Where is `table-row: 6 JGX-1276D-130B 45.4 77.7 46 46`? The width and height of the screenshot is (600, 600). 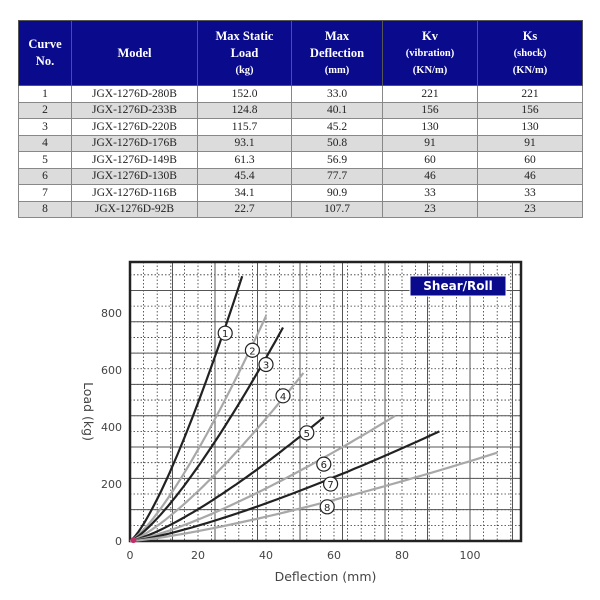 table-row: 6 JGX-1276D-130B 45.4 77.7 46 46 is located at coordinates (300, 176).